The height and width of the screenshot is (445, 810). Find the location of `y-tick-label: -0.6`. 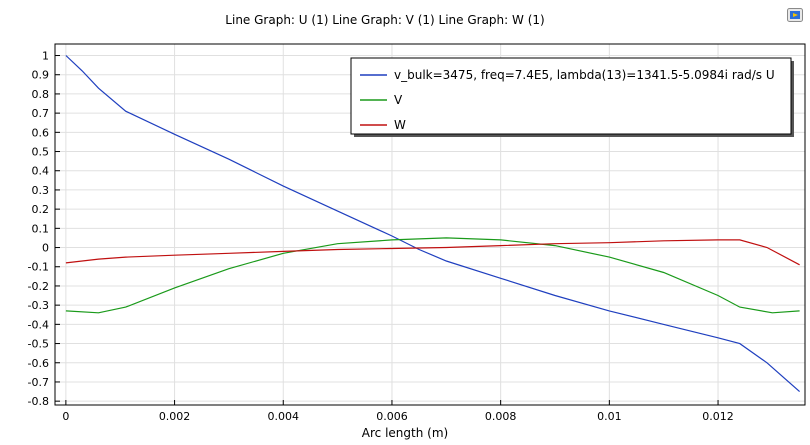

y-tick-label: -0.6 is located at coordinates (38, 363).